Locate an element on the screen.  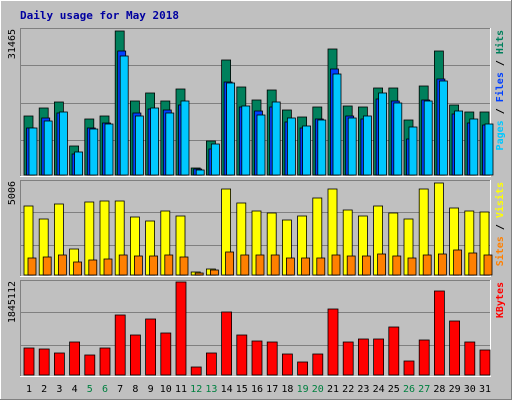
x-tick-label-day-21: 21 is located at coordinates (333, 389).